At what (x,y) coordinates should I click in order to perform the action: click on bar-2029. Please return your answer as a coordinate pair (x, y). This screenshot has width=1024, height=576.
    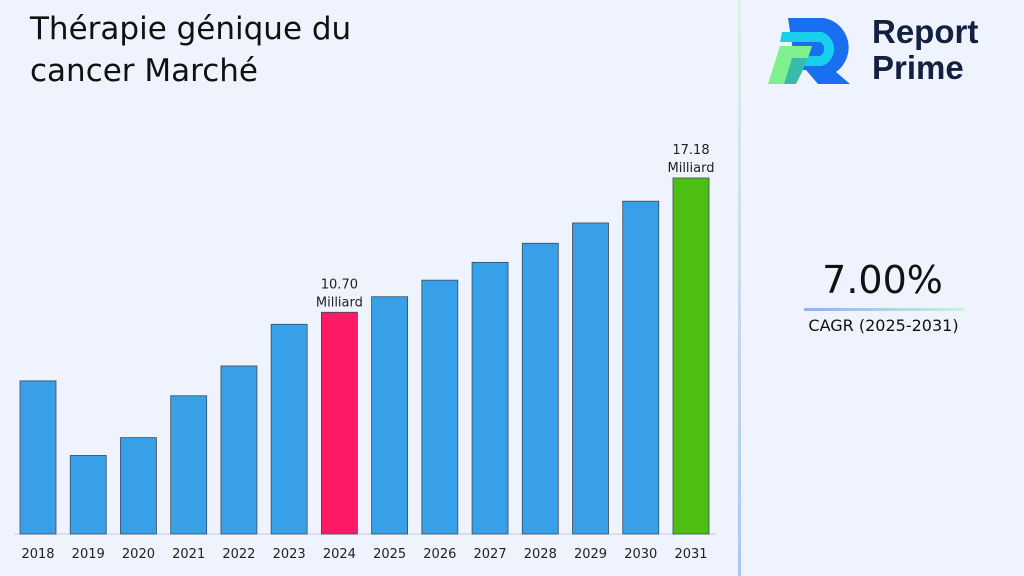
    Looking at the image, I should click on (590, 378).